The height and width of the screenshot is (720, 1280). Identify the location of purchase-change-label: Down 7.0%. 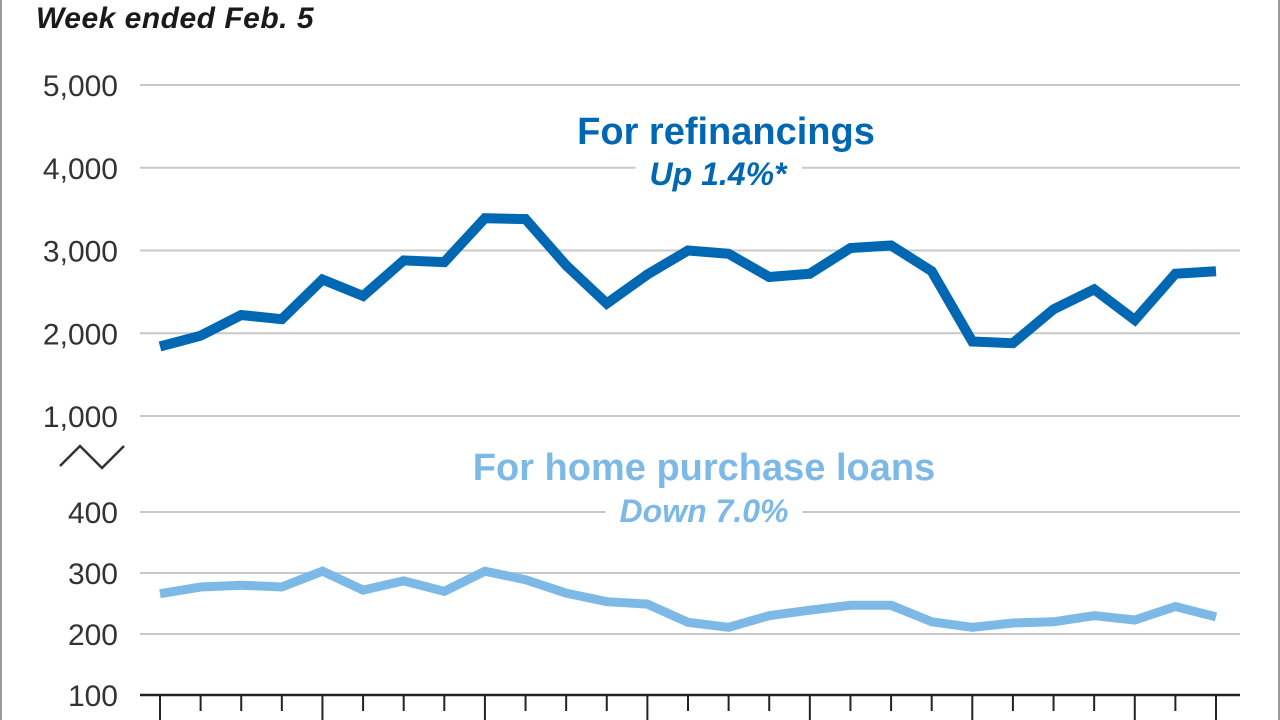
(704, 511).